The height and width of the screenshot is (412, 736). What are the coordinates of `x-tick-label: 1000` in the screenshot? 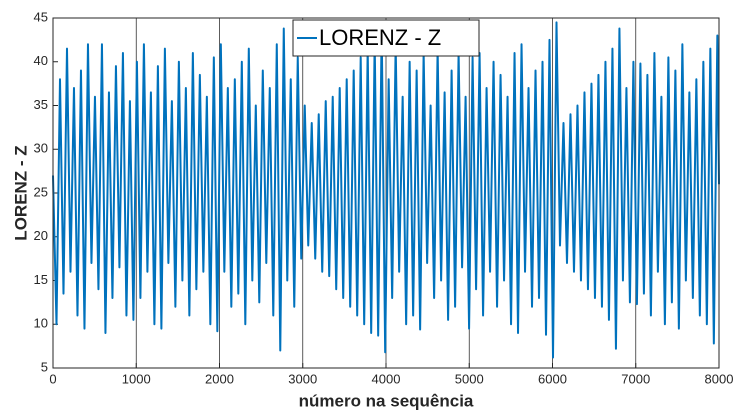 It's located at (136, 378).